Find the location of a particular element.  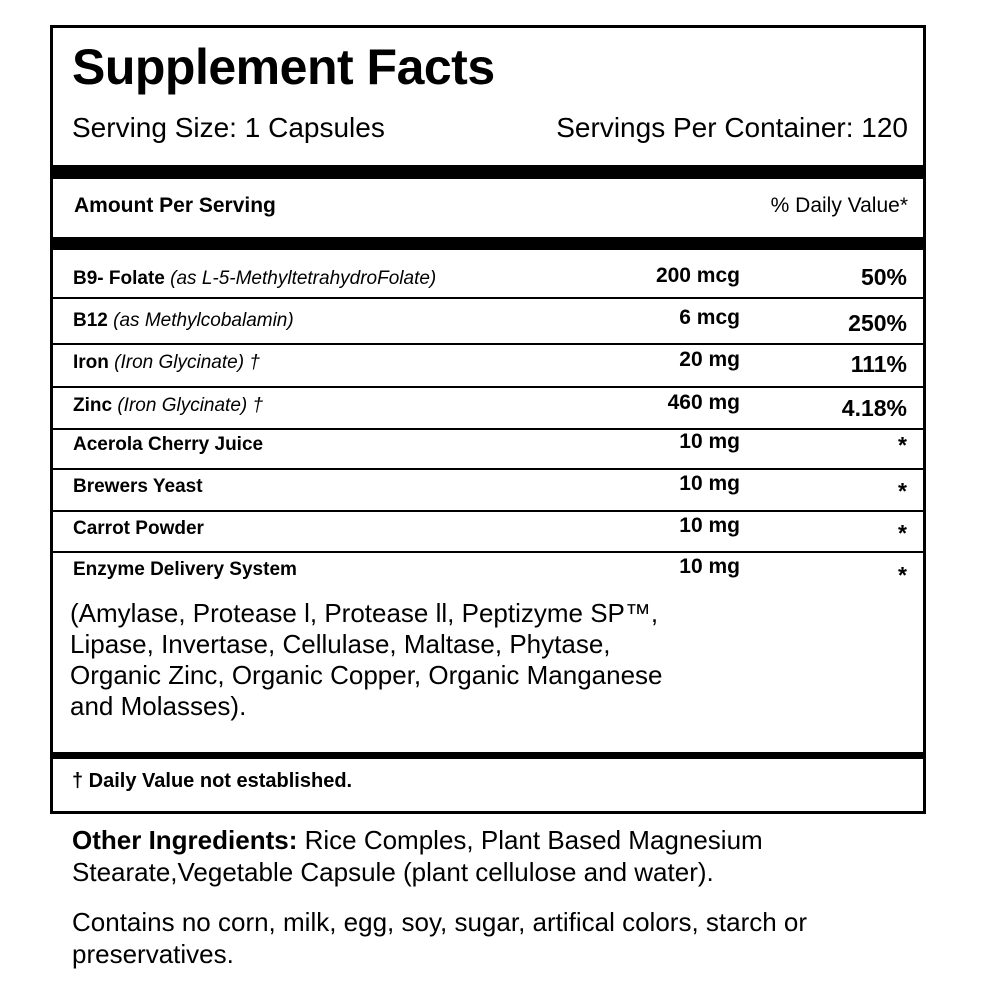

nutrient-name: B12 (as Methylcobalamin) is located at coordinates (183, 321).